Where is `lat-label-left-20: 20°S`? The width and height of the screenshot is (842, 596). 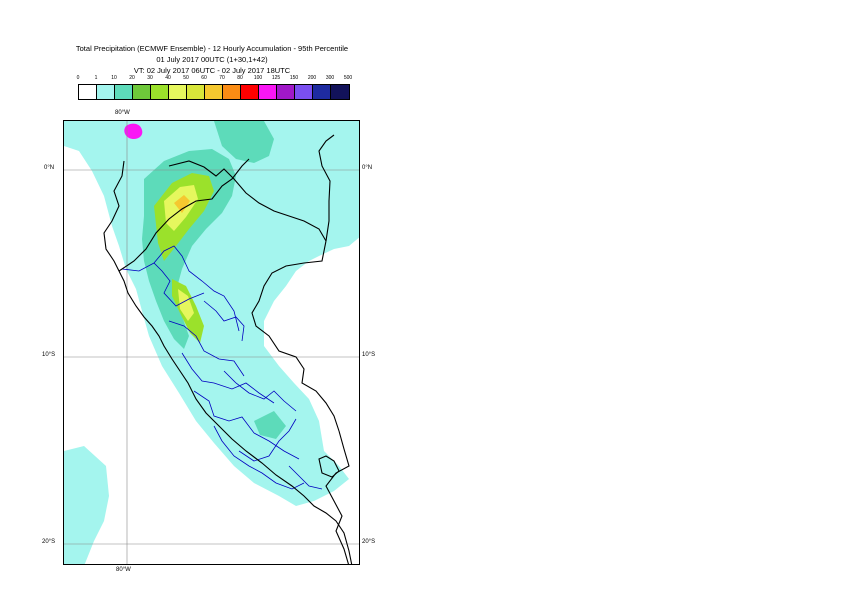 lat-label-left-20: 20°S is located at coordinates (49, 542).